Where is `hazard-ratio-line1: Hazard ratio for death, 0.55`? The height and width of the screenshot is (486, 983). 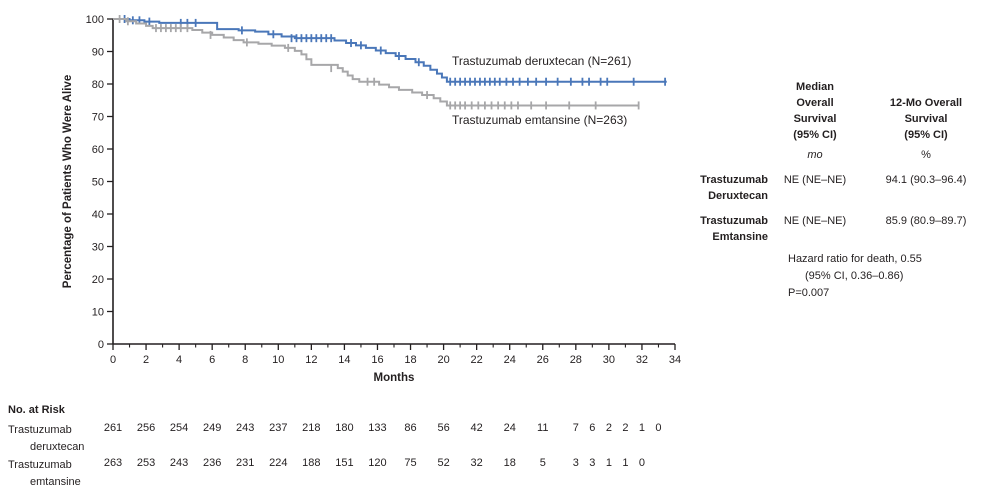 hazard-ratio-line1: Hazard ratio for death, 0.55 is located at coordinates (855, 259).